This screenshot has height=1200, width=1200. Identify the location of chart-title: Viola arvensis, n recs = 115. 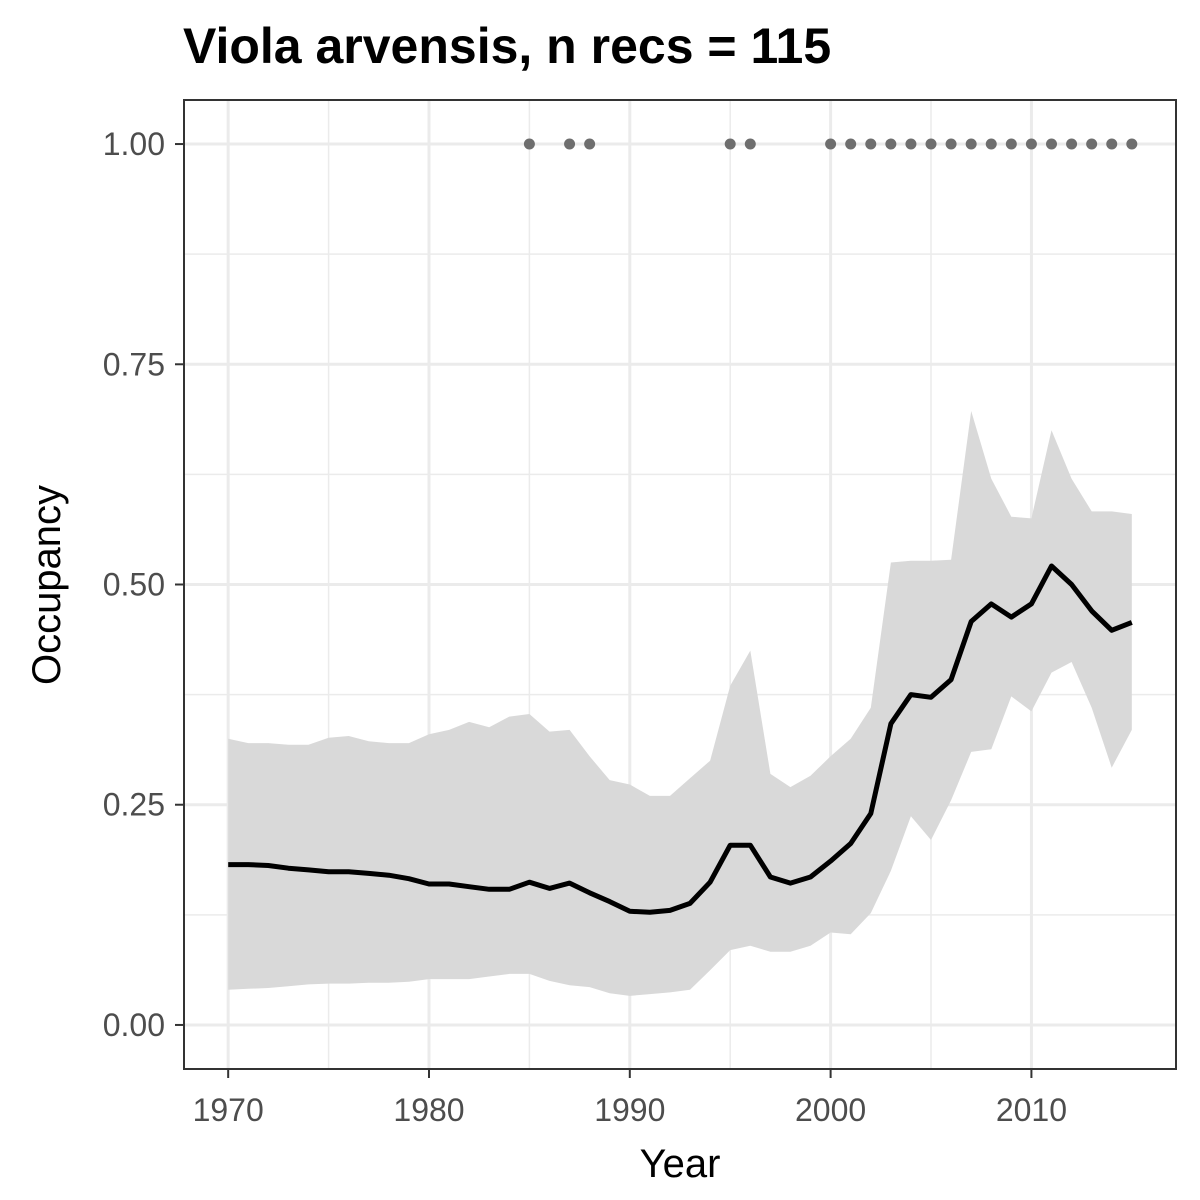
(507, 46).